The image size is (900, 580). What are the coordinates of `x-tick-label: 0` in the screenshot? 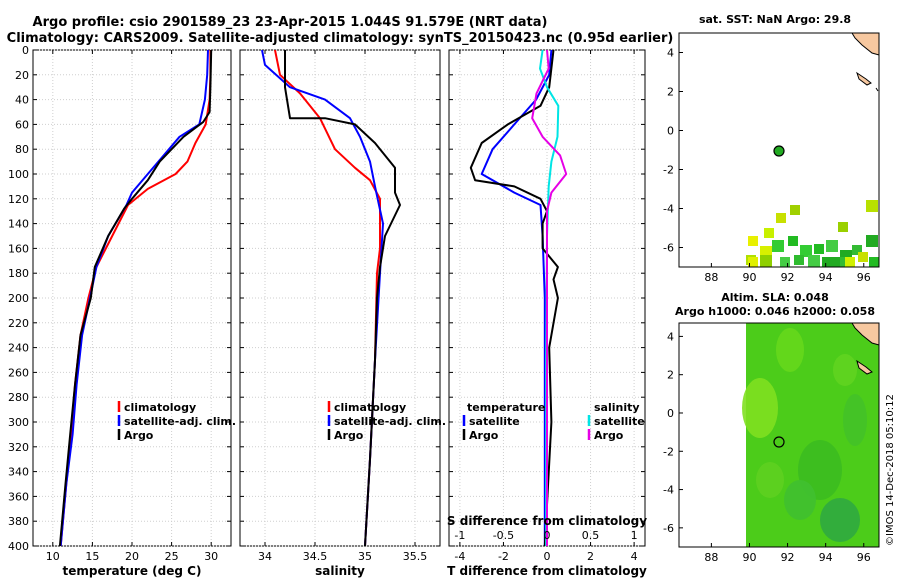 It's located at (547, 556).